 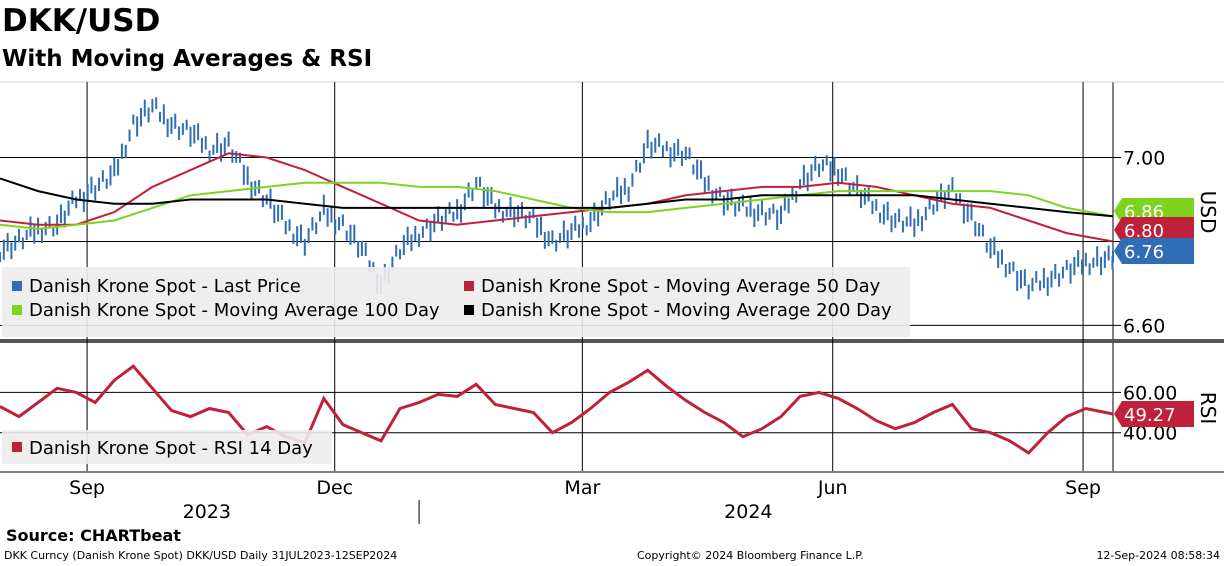 I want to click on series-line-ma100, so click(x=557, y=205).